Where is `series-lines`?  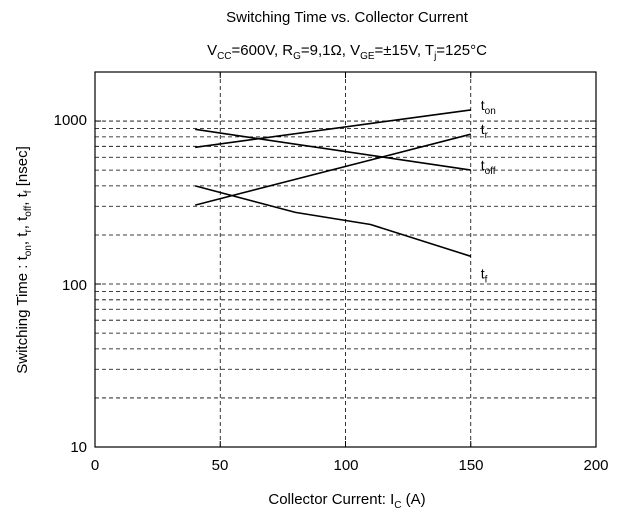
series-lines is located at coordinates (333, 183).